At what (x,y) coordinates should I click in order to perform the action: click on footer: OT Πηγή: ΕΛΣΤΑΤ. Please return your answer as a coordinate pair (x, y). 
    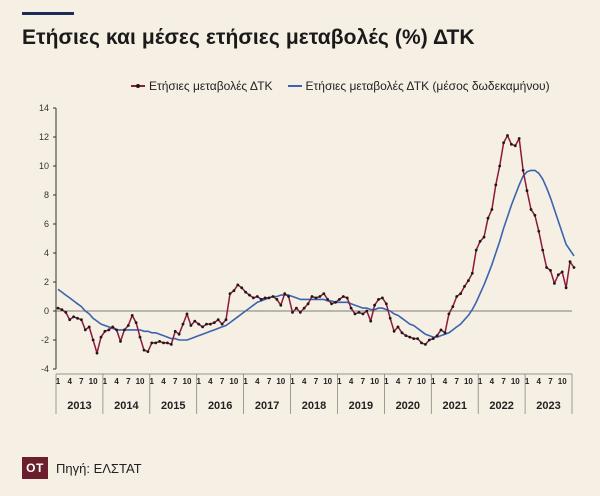
    Looking at the image, I should click on (82, 468).